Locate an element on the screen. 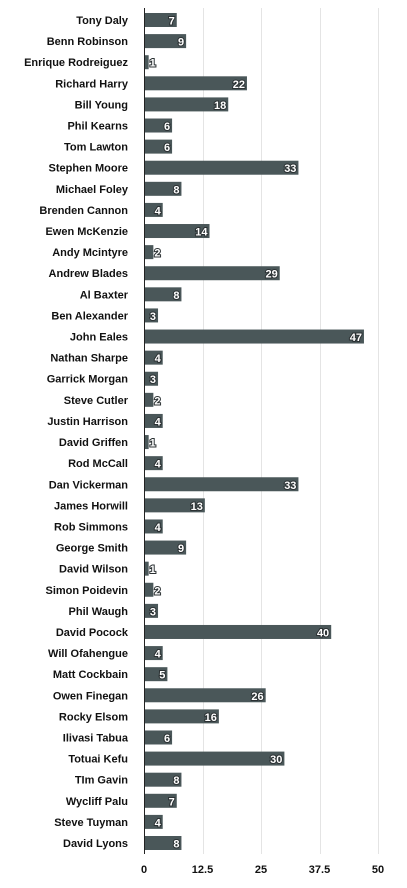 The height and width of the screenshot is (888, 407). value-label: 30 is located at coordinates (276, 760).